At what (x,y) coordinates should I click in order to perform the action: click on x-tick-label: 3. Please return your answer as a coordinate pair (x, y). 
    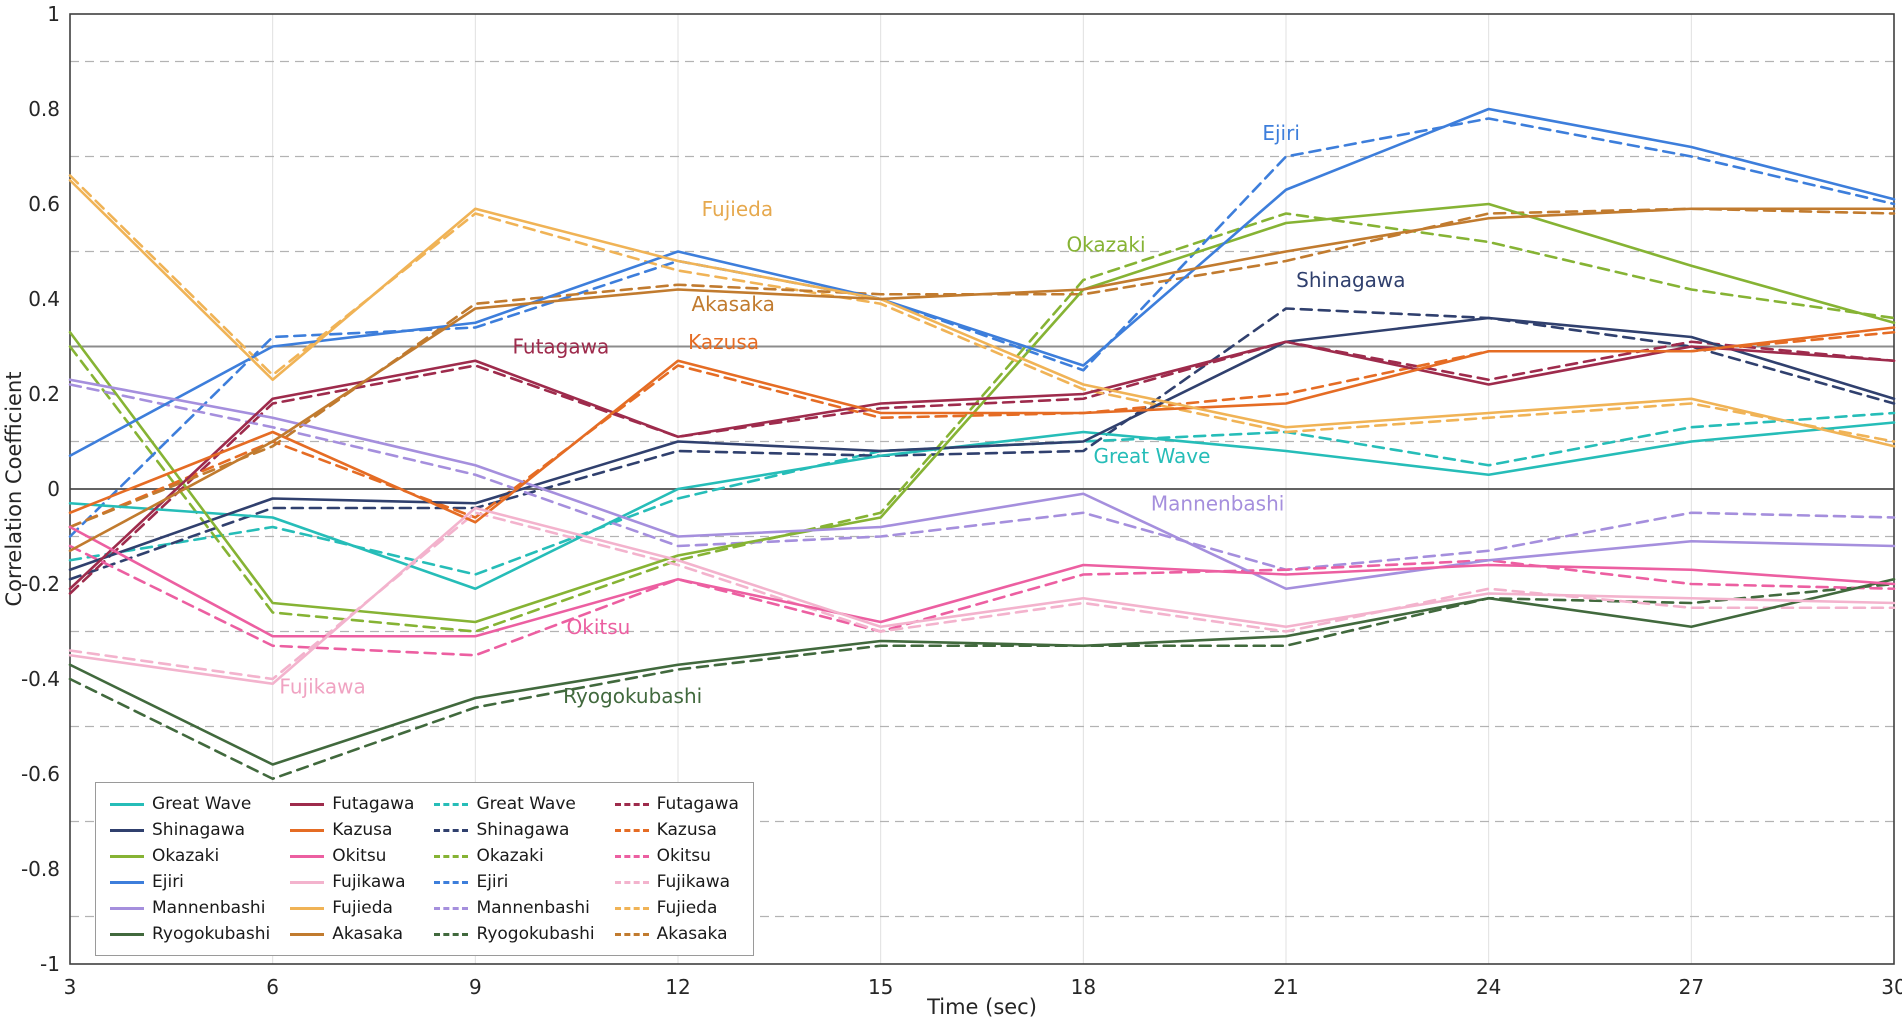
    Looking at the image, I should click on (70, 987).